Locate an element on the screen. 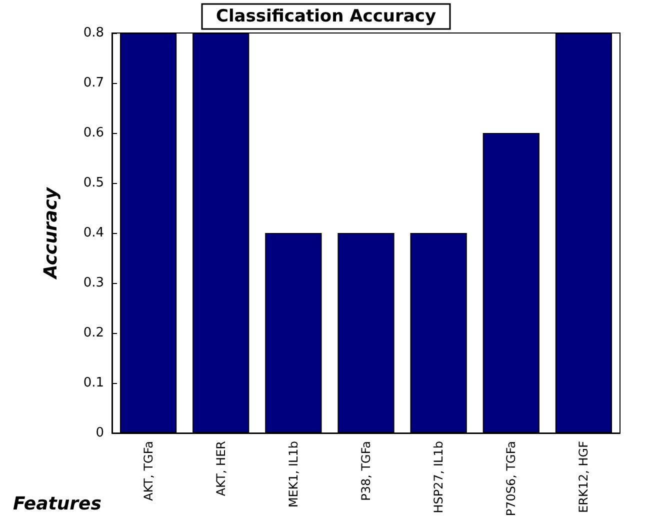 The image size is (652, 521). y-tick-label: 0.5 is located at coordinates (93, 183).